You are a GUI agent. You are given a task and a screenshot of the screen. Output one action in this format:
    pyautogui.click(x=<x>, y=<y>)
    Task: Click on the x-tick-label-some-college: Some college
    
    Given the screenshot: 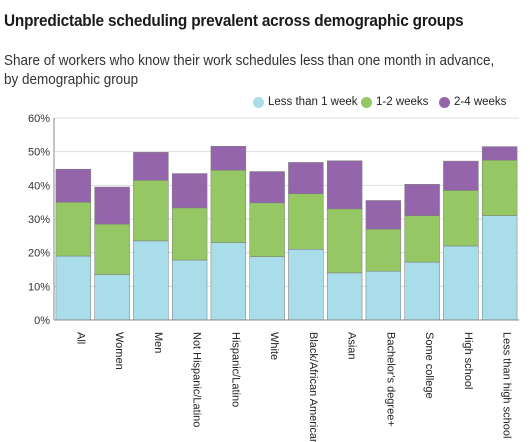 What is the action you would take?
    pyautogui.click(x=429, y=365)
    